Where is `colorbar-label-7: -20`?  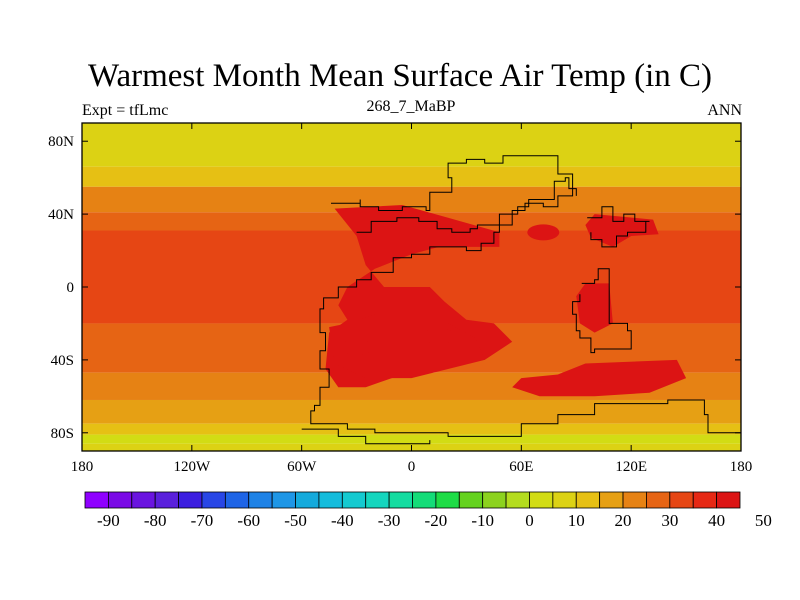 colorbar-label-7: -20 is located at coordinates (436, 520).